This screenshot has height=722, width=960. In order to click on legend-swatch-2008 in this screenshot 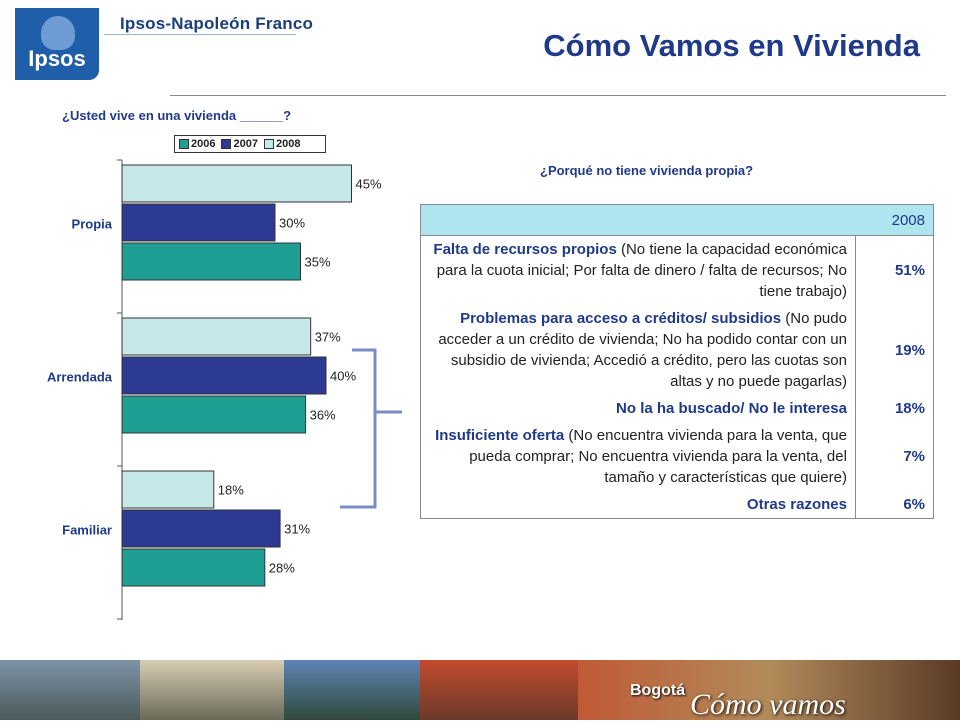, I will do `click(268, 144)`.